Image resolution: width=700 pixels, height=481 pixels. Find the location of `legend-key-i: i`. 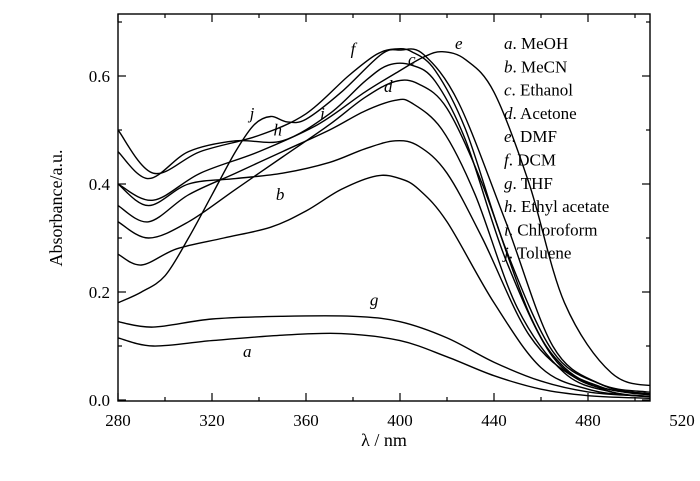

legend-key-i: i is located at coordinates (506, 229).